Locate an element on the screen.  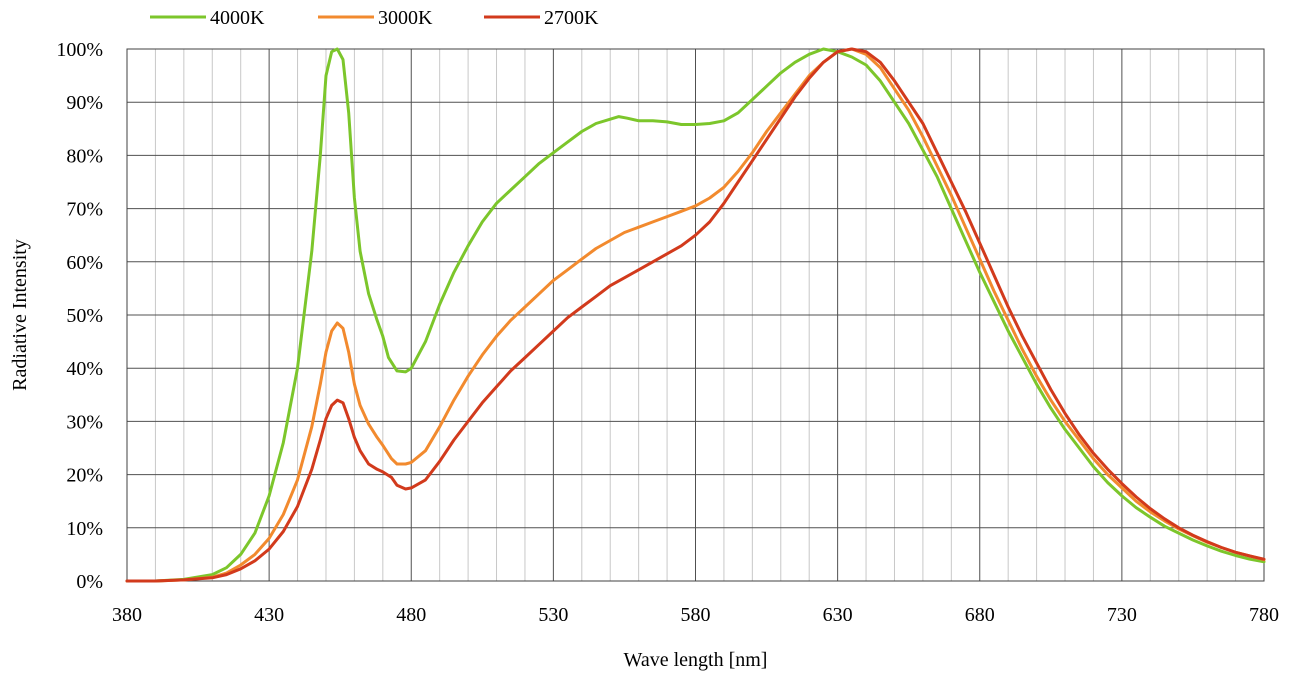
y-tick-label: 30% is located at coordinates (84, 422).